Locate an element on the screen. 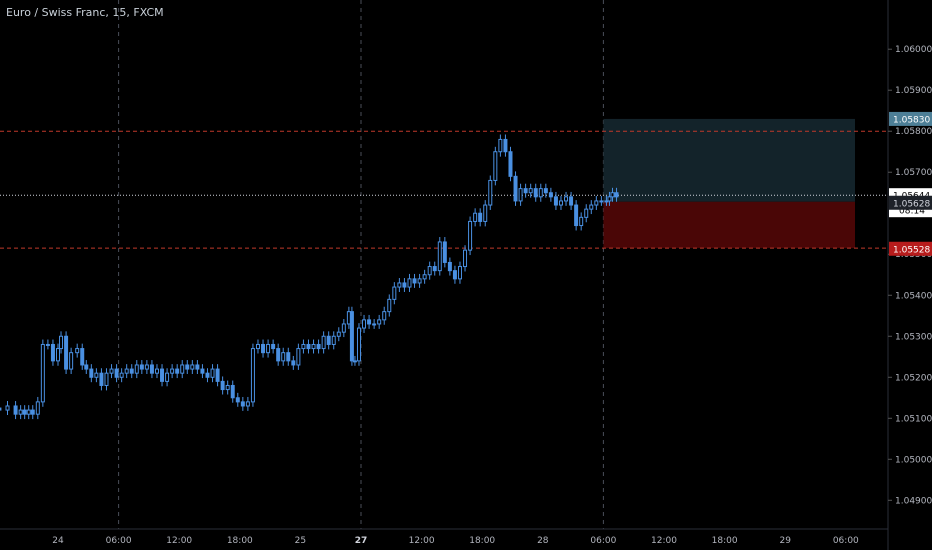 This screenshot has width=932, height=550. chart-title: Euro / Swiss Franc, 15, FXCM is located at coordinates (85, 12).